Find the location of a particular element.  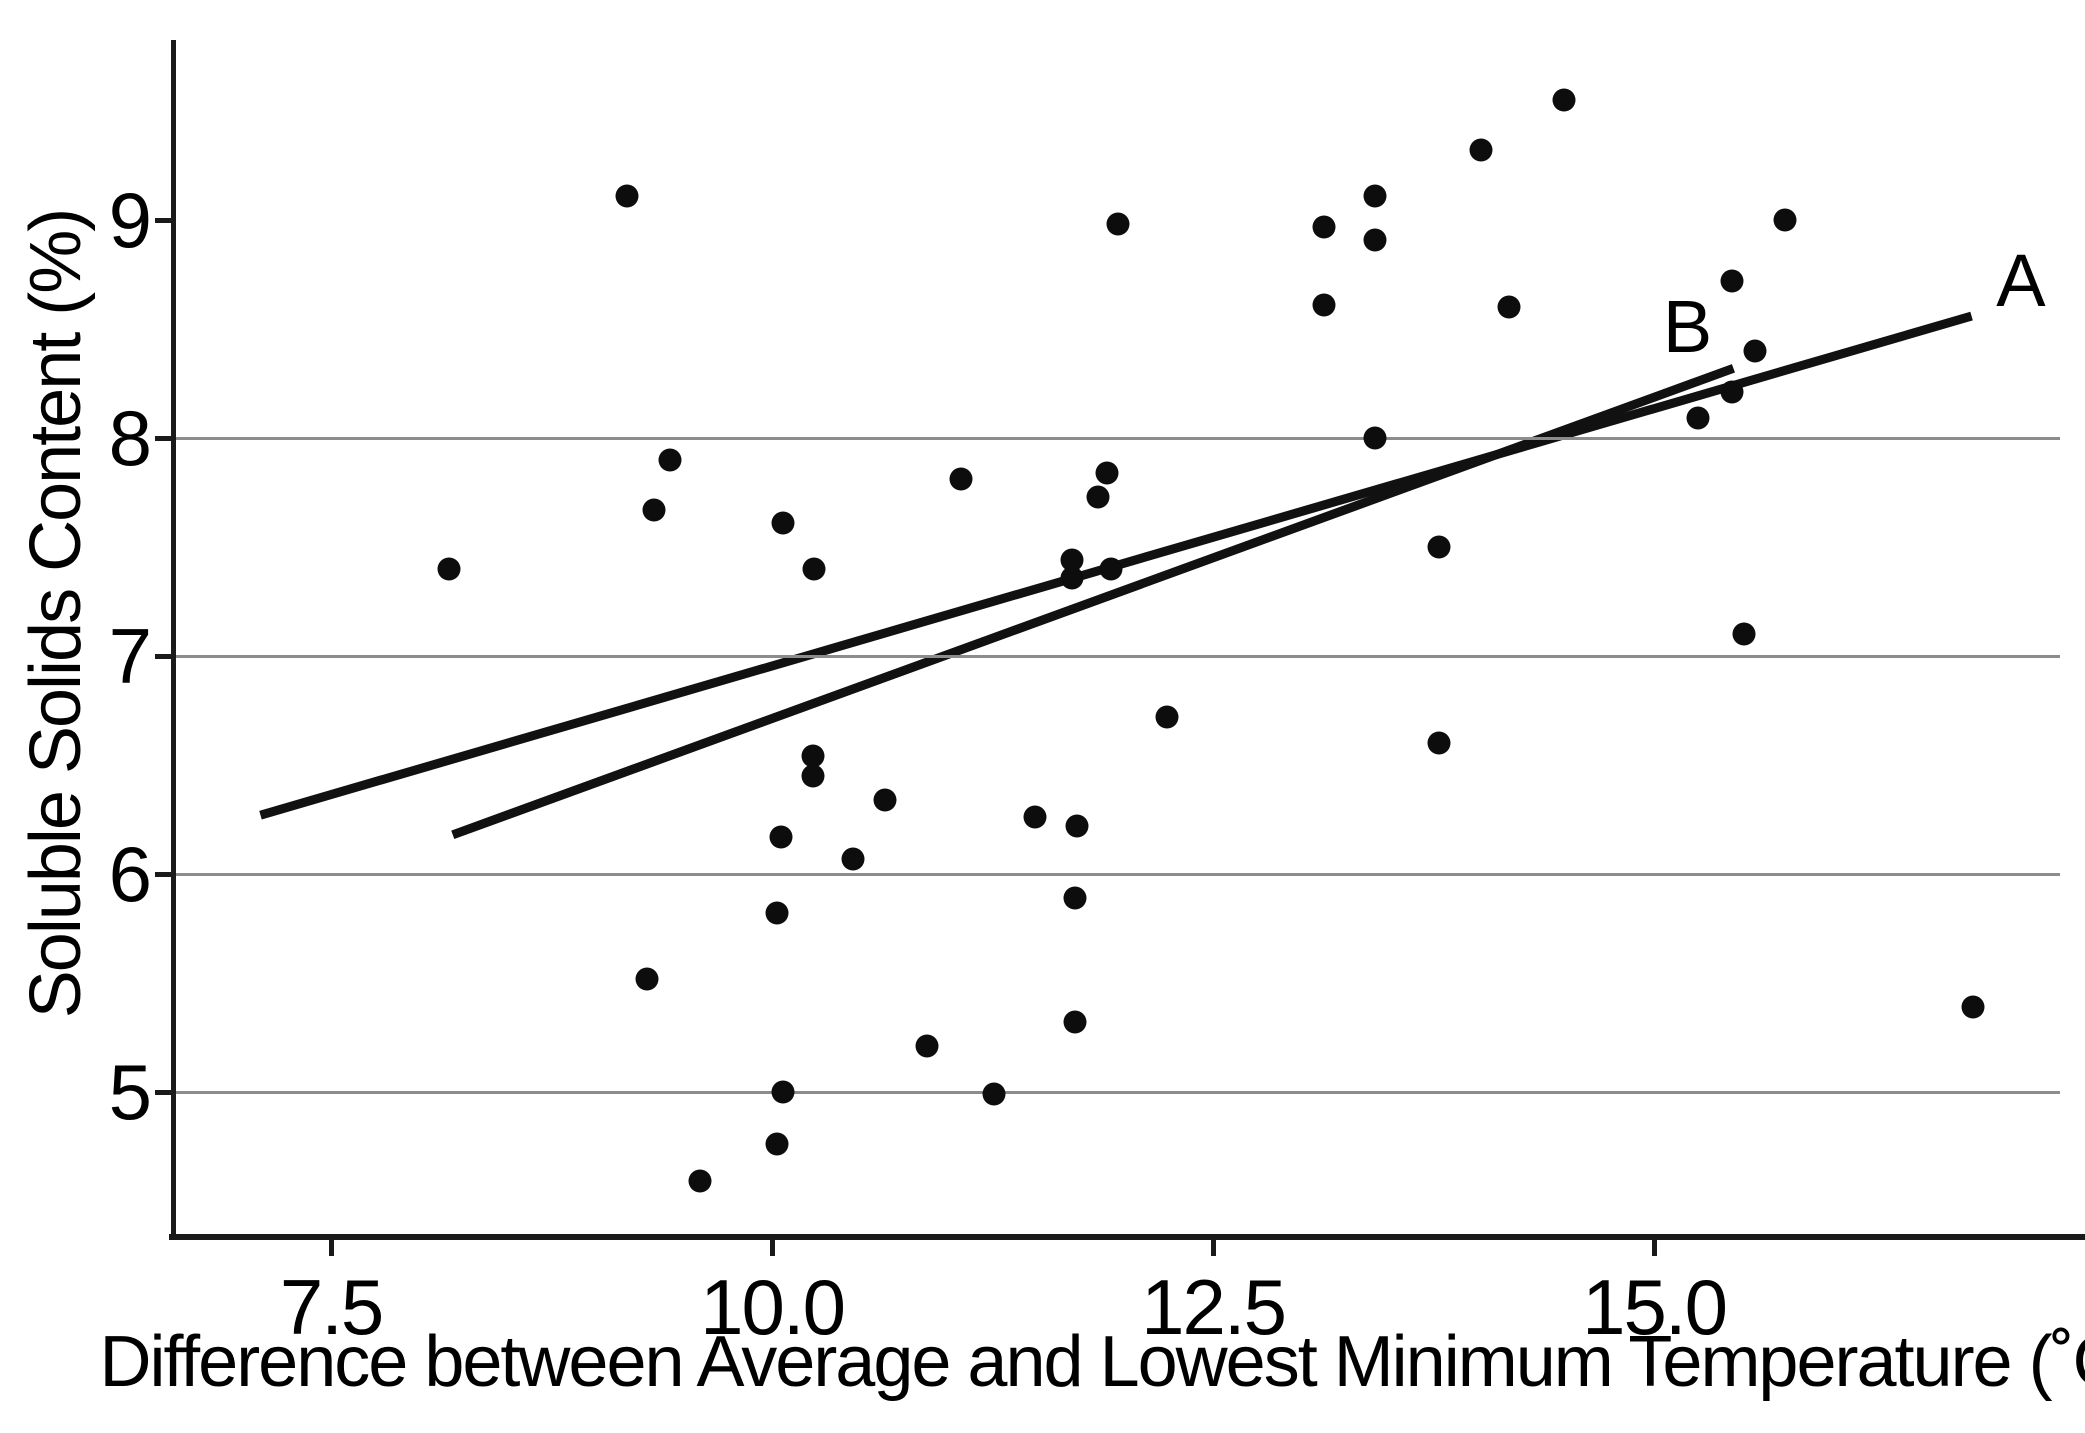

x-tick-label-7.5: 7.5 is located at coordinates (331, 1307).